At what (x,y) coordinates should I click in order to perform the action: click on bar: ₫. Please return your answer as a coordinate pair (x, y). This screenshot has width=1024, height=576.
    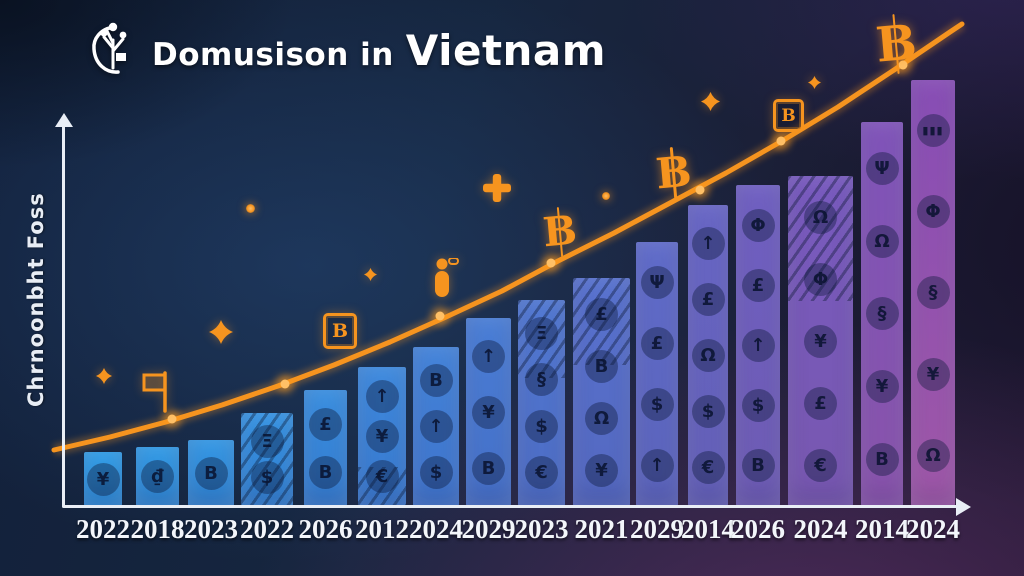
    Looking at the image, I should click on (157, 476).